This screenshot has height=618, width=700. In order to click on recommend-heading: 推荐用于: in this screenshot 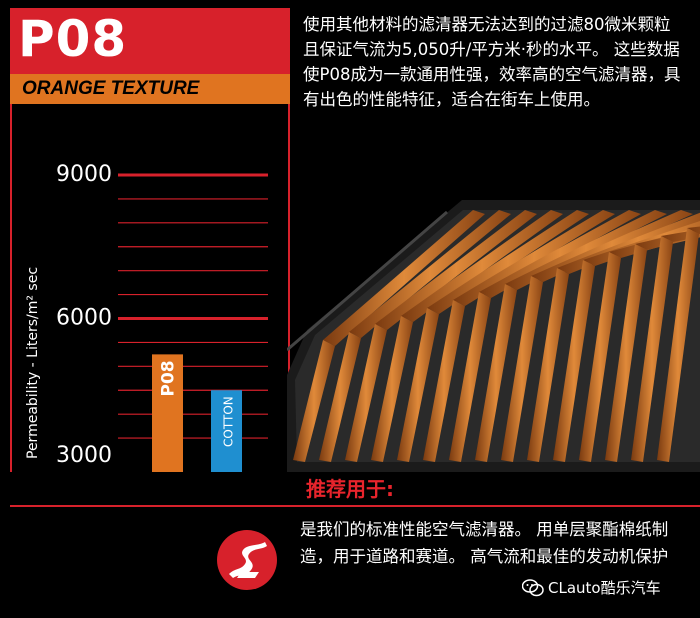, I will do `click(350, 489)`.